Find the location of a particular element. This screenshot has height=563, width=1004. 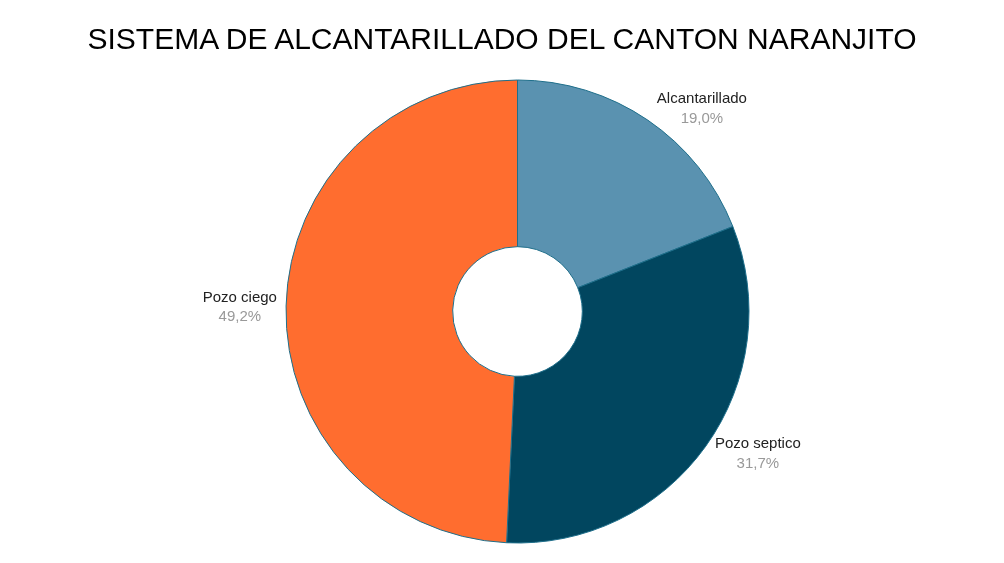

chart-title: SISTEMA DE ALCANTARILLADO DEL CANTON NARANJITO is located at coordinates (502, 39).